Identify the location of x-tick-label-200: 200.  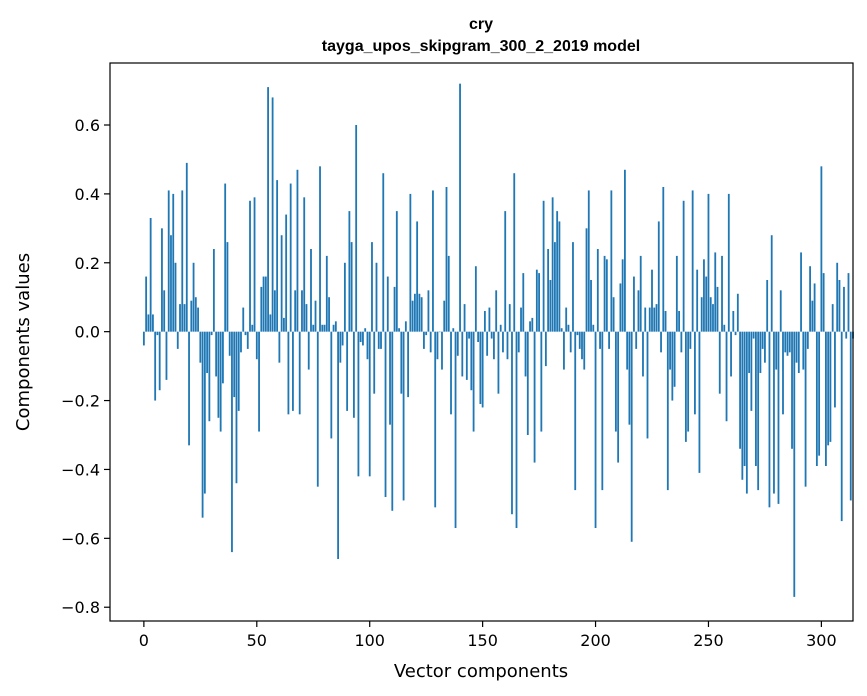
(595, 640).